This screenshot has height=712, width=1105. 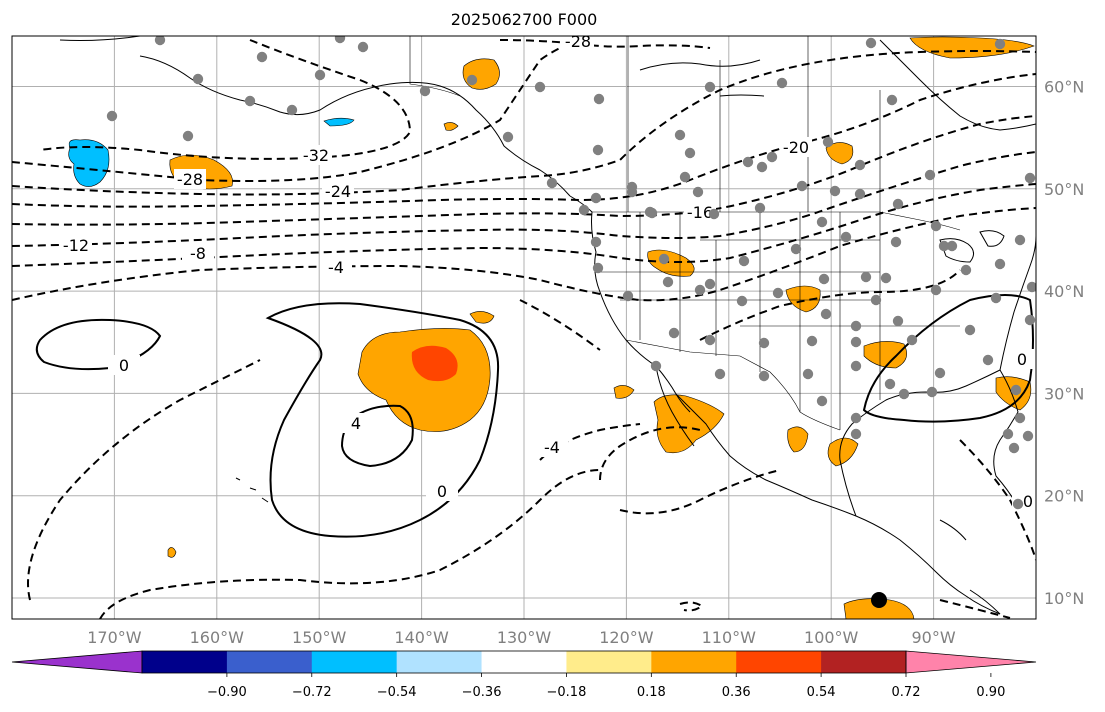 I want to click on shade-mexico-nw, so click(x=689, y=424).